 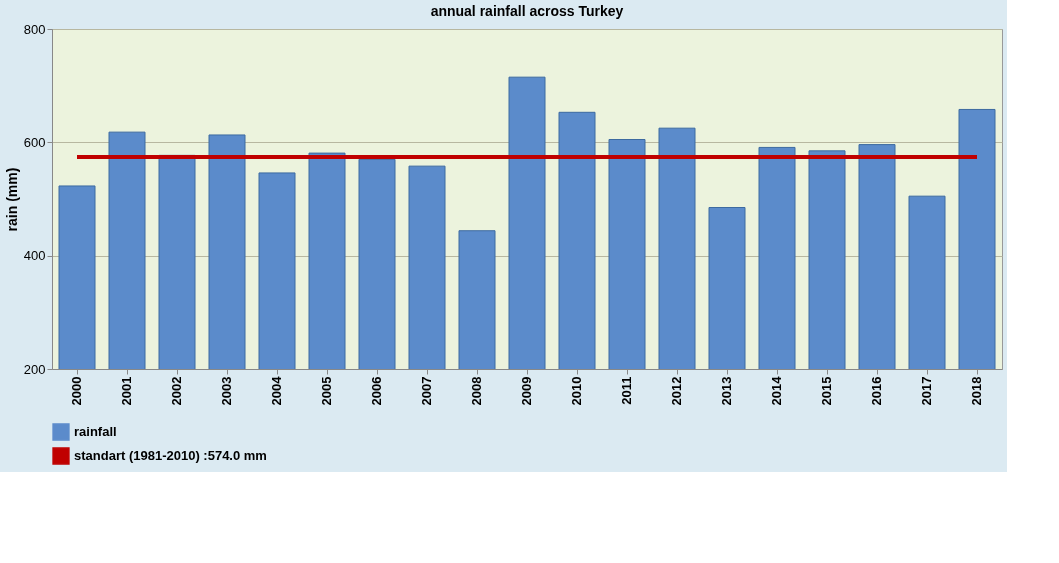 I want to click on y-tick-label: 800, so click(x=34, y=29).